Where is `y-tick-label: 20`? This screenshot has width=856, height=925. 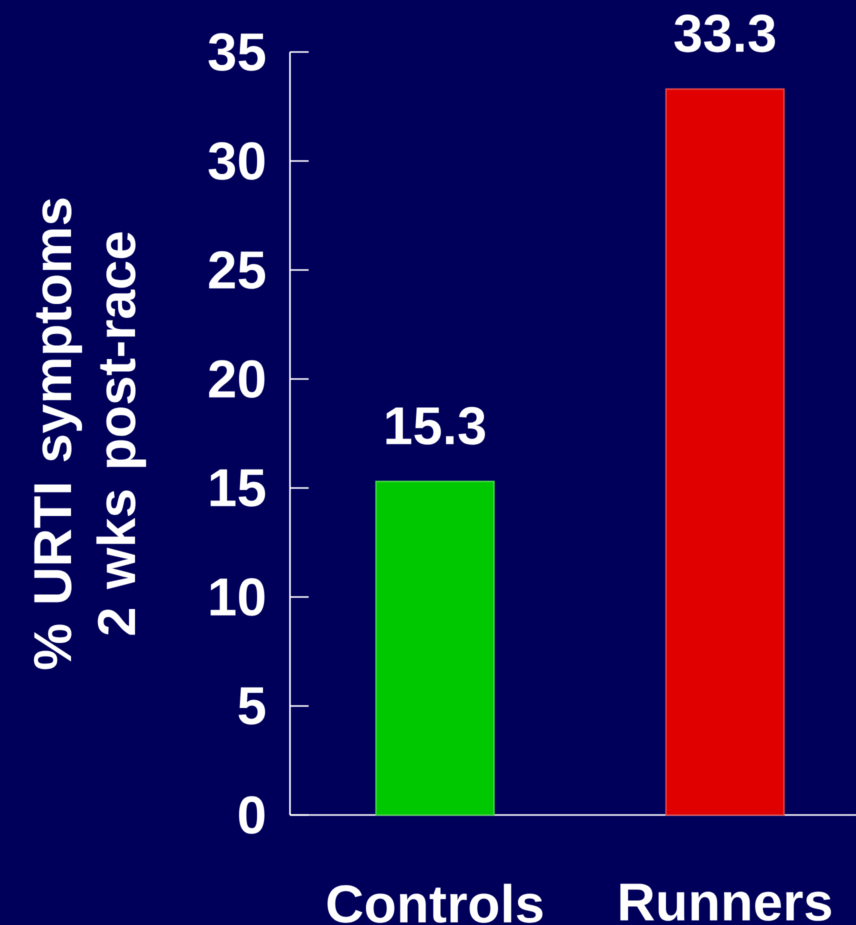
y-tick-label: 20 is located at coordinates (236, 379).